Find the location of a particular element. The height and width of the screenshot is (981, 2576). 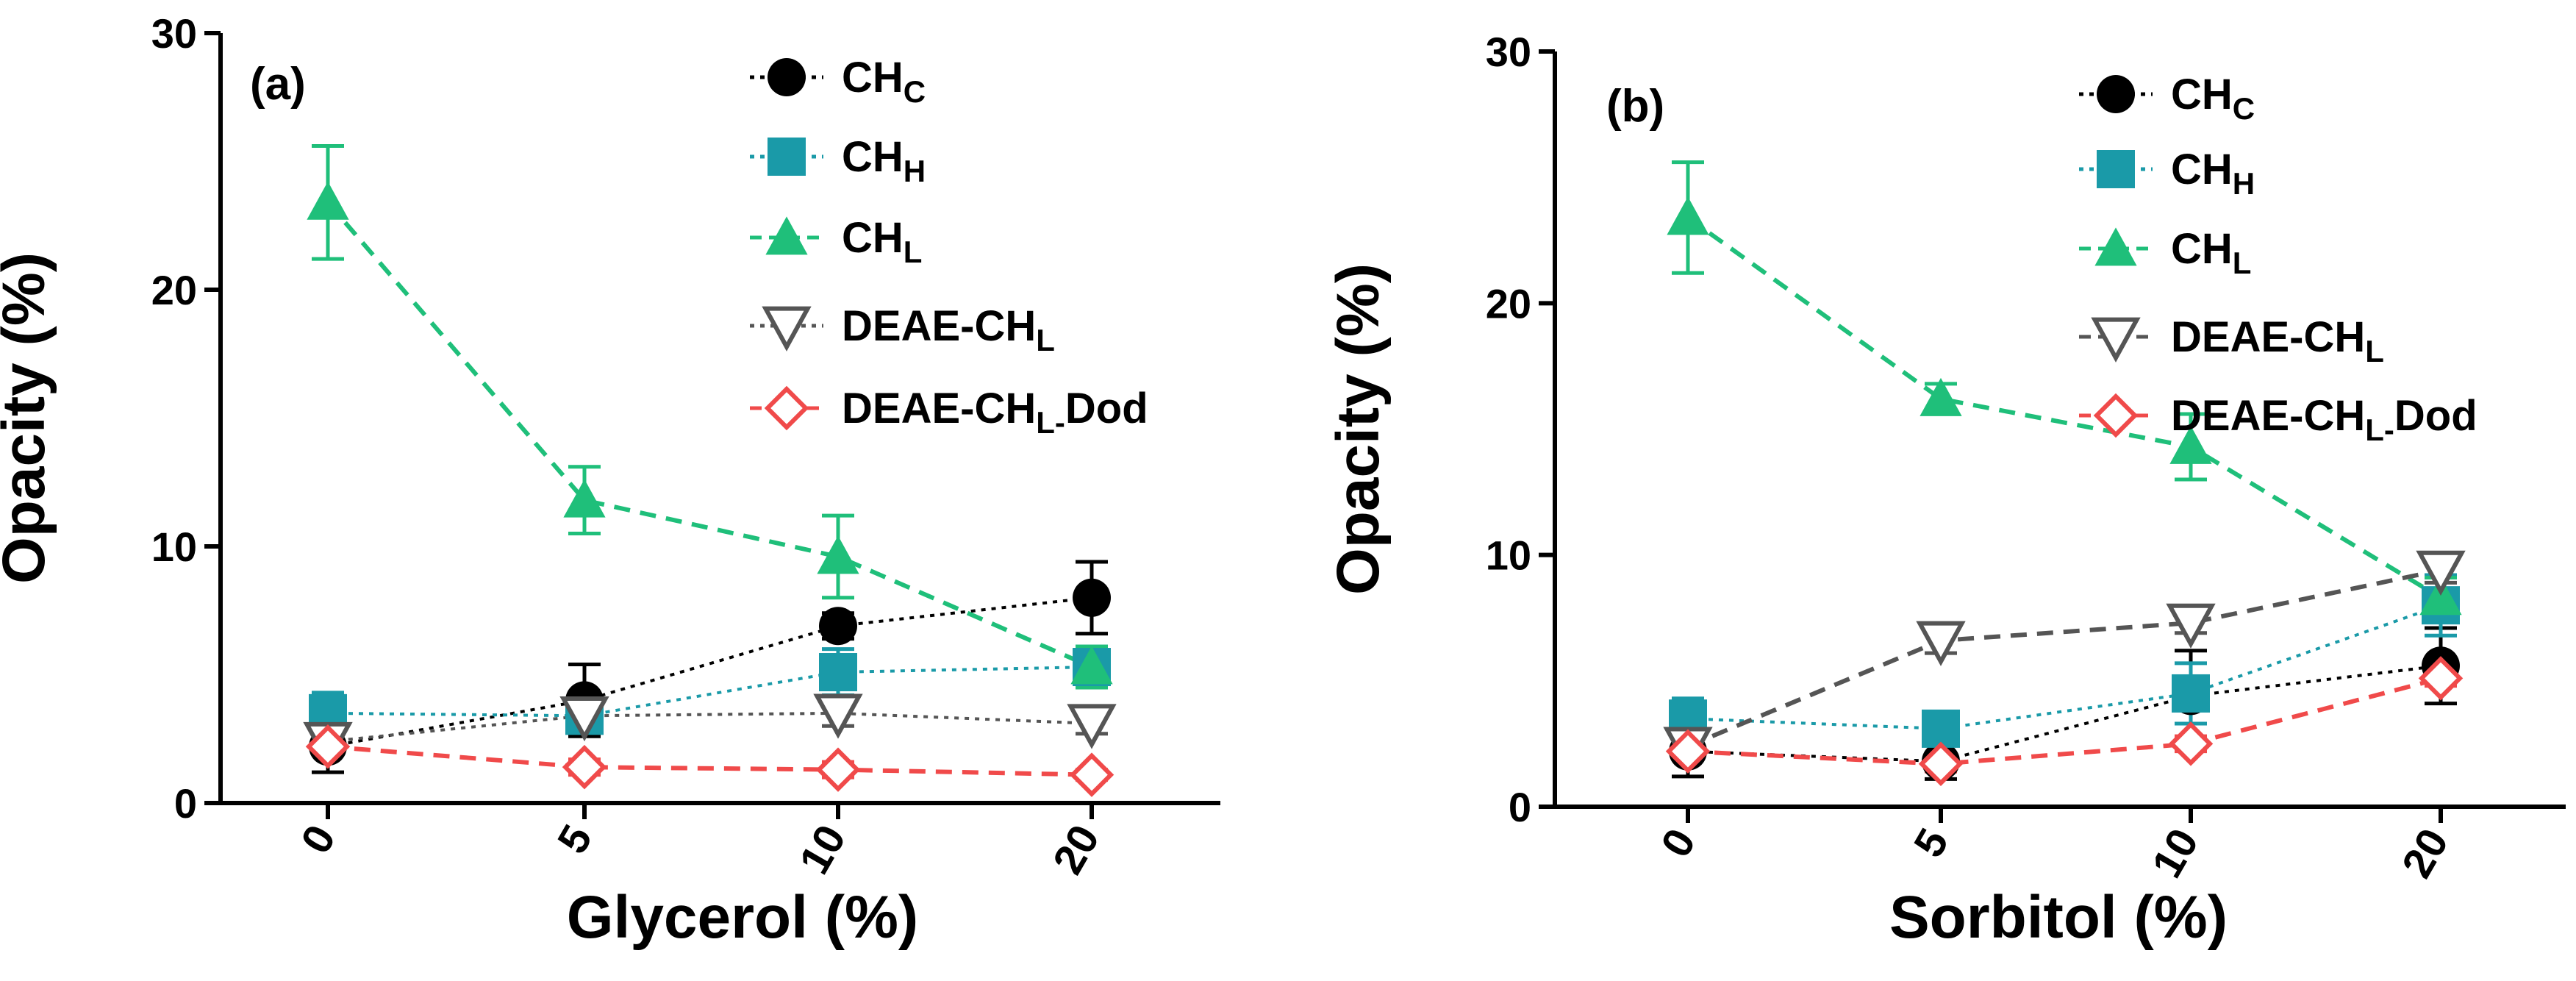

panel-label: (b) is located at coordinates (1635, 106).